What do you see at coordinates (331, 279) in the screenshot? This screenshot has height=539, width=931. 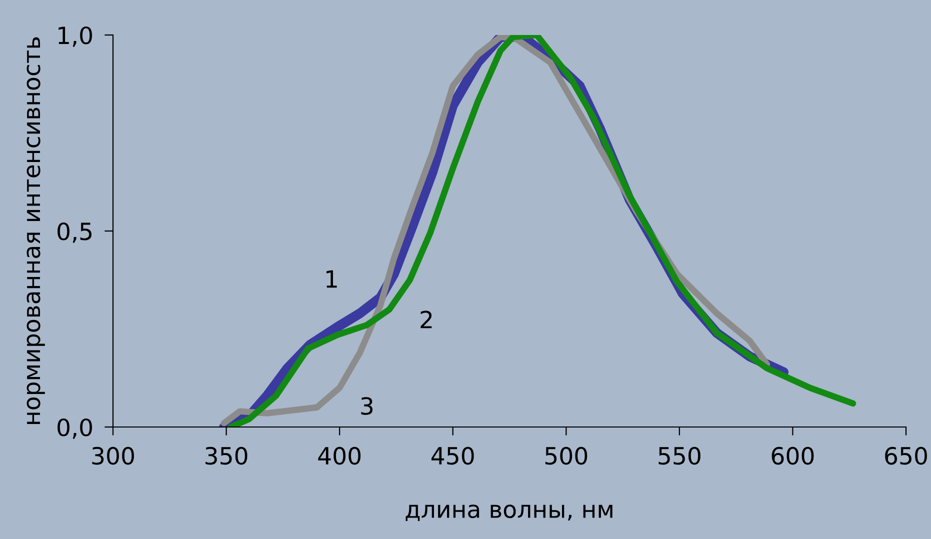 I see `series-label: 1` at bounding box center [331, 279].